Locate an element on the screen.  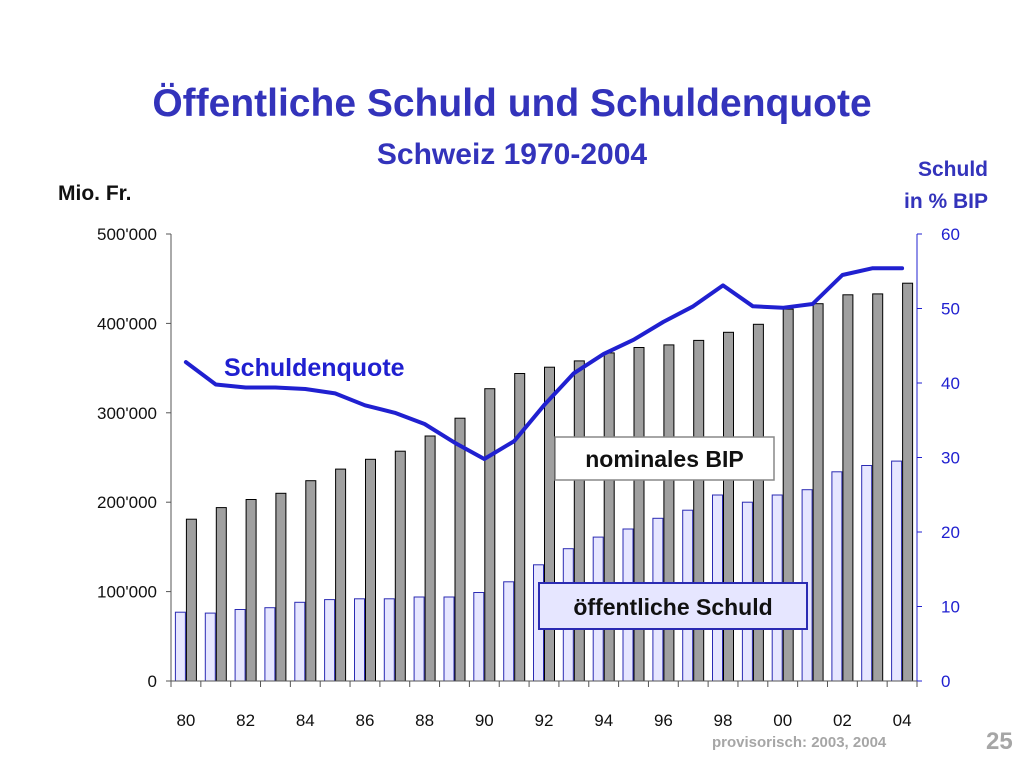
right-tick-label: 10 is located at coordinates (950, 607).